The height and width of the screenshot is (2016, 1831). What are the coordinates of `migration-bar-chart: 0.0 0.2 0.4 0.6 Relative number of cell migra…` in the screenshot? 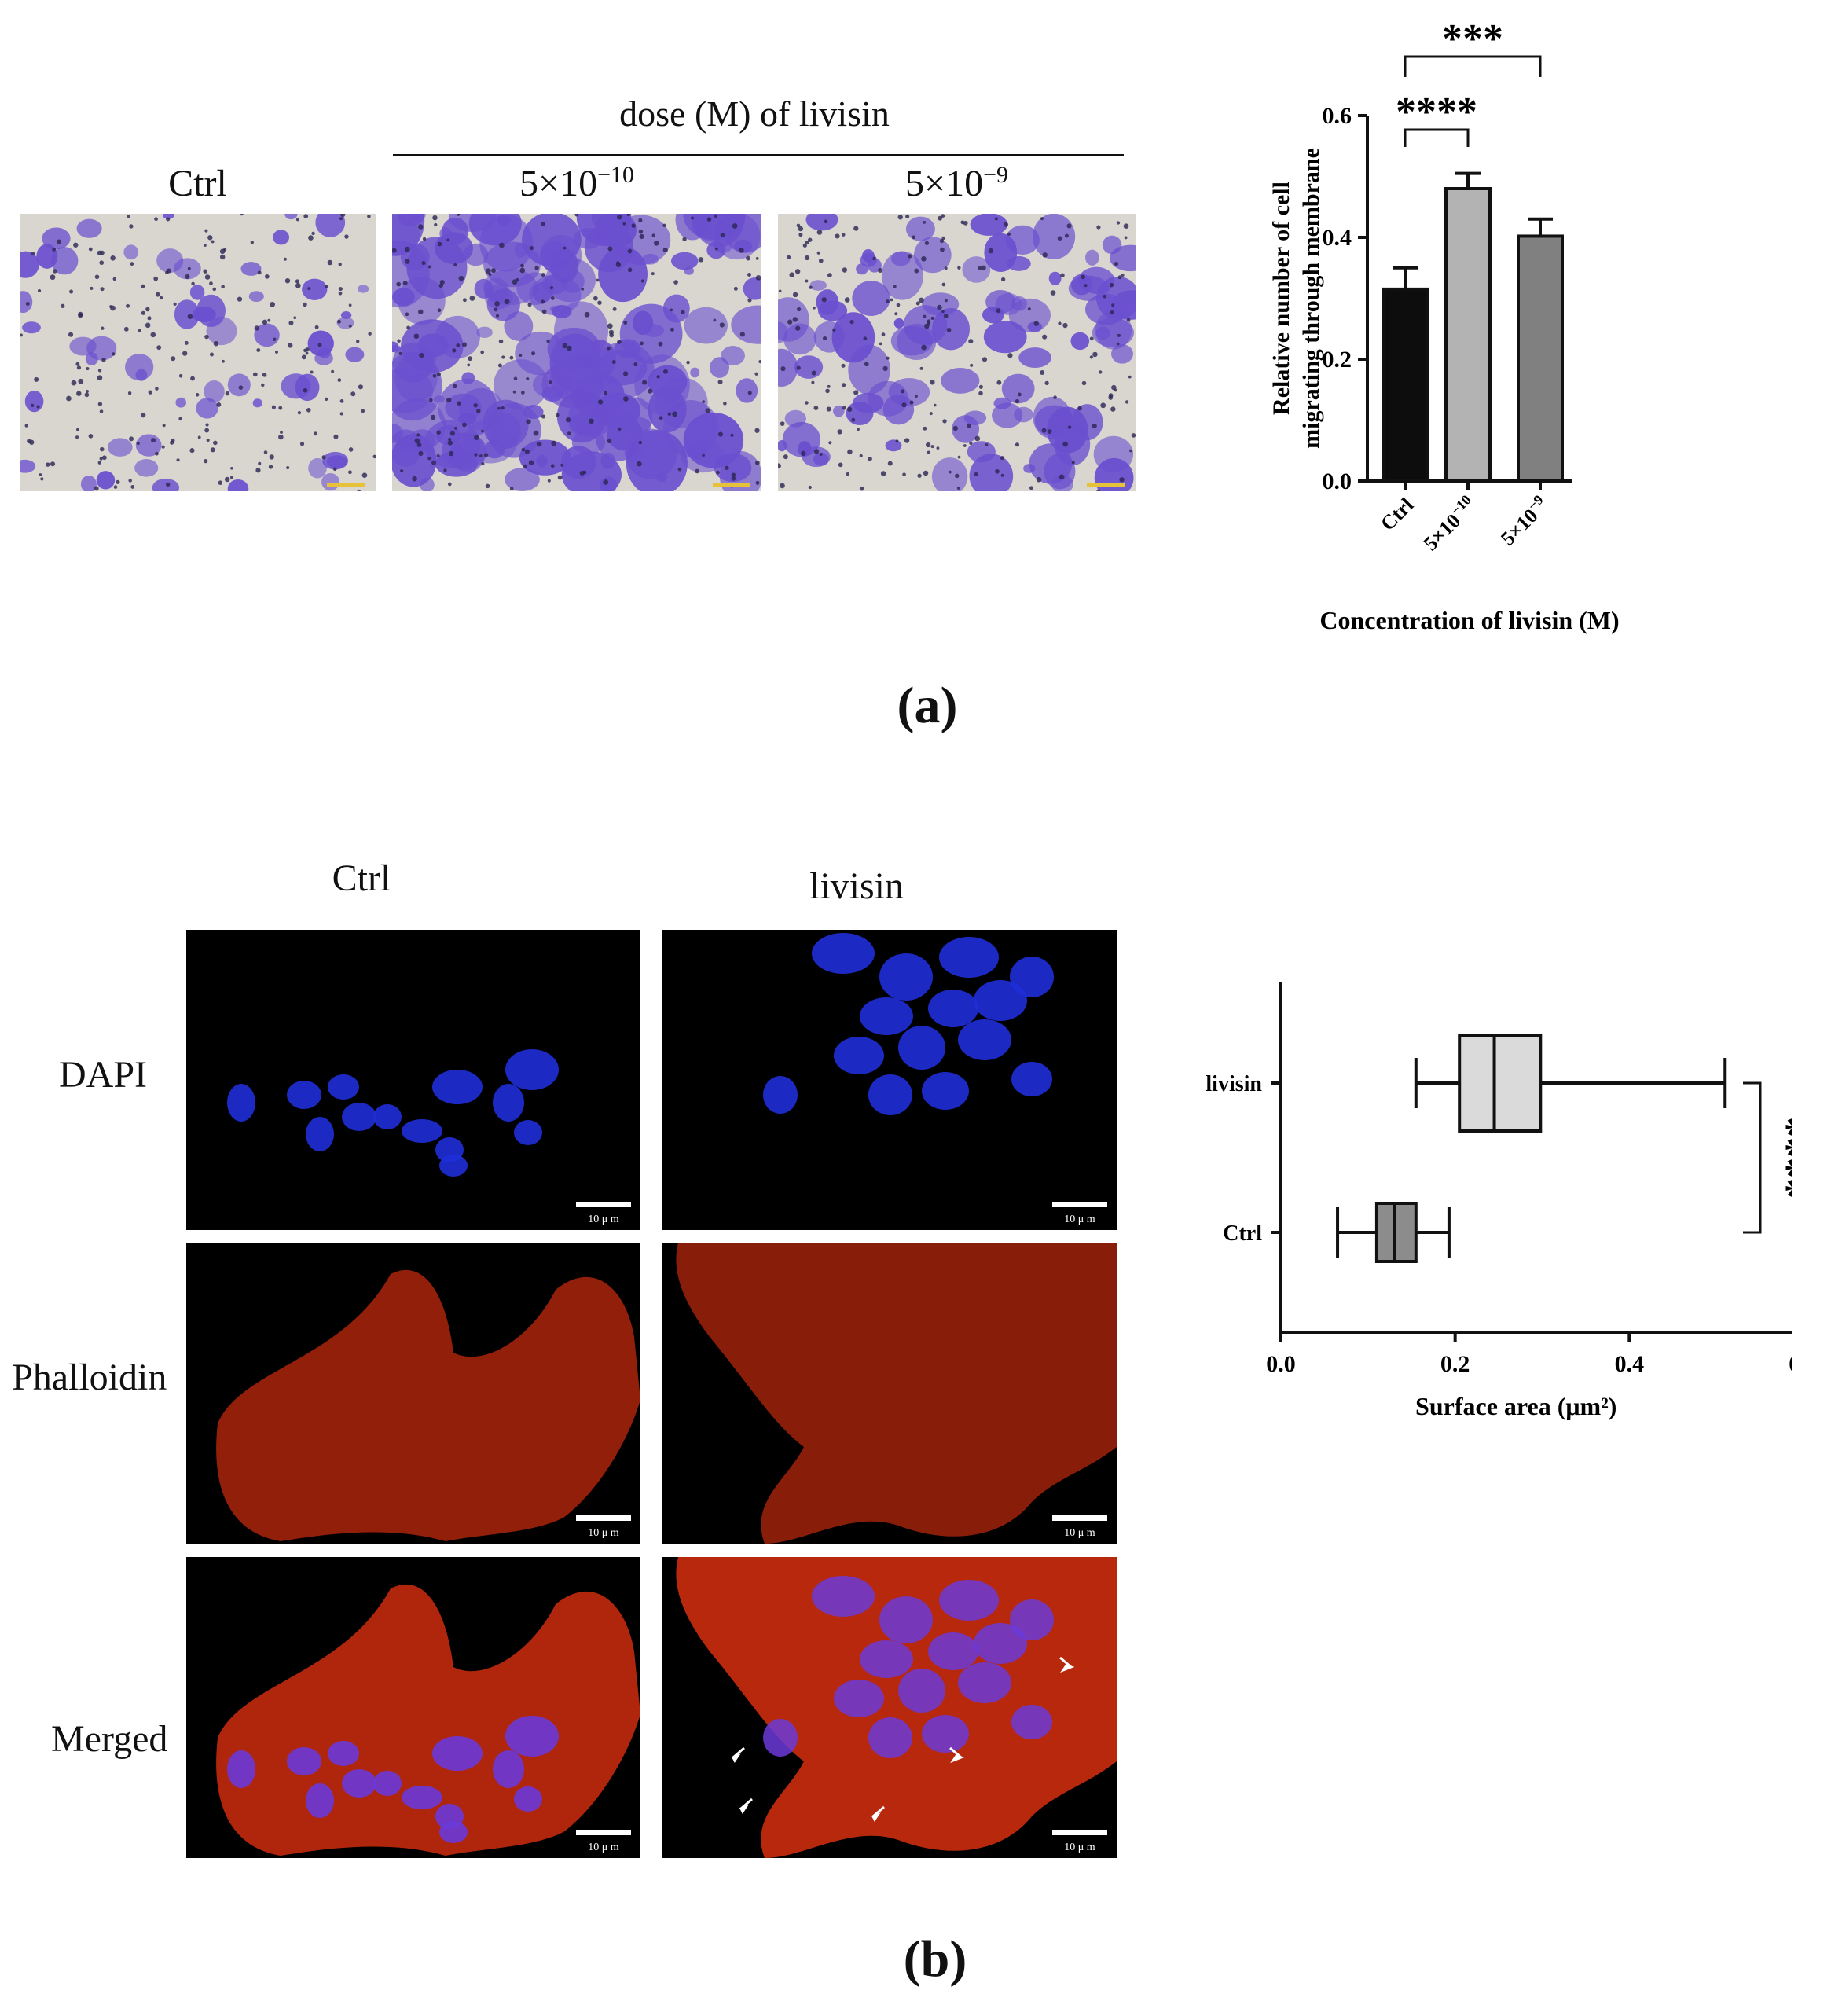 It's located at (1444, 325).